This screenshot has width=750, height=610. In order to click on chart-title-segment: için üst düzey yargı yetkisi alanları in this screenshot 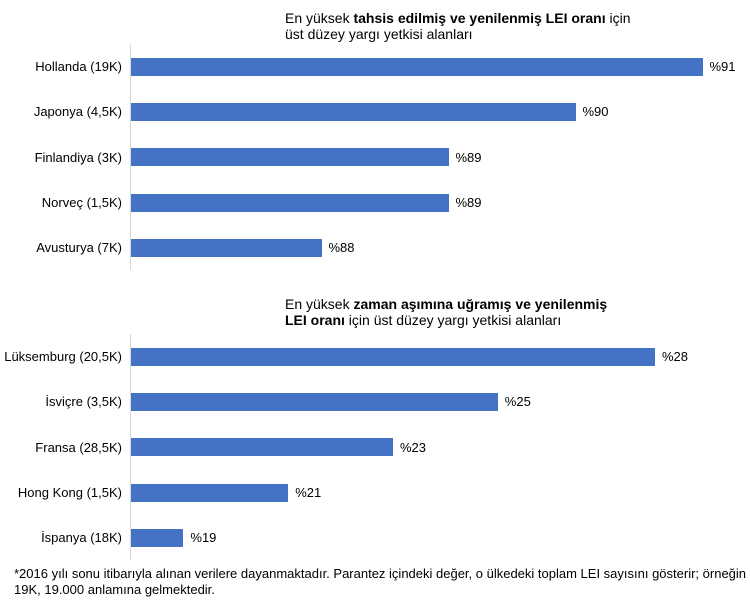, I will do `click(453, 320)`.